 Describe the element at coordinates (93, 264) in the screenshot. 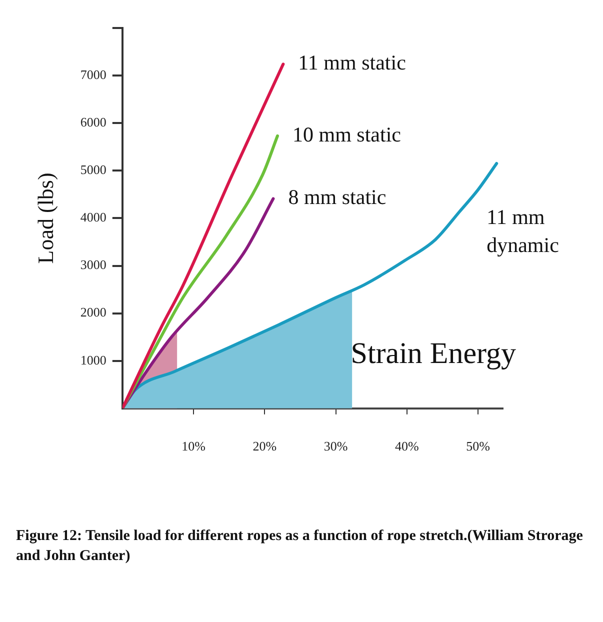

I see `y-tick-label: 3000` at that location.